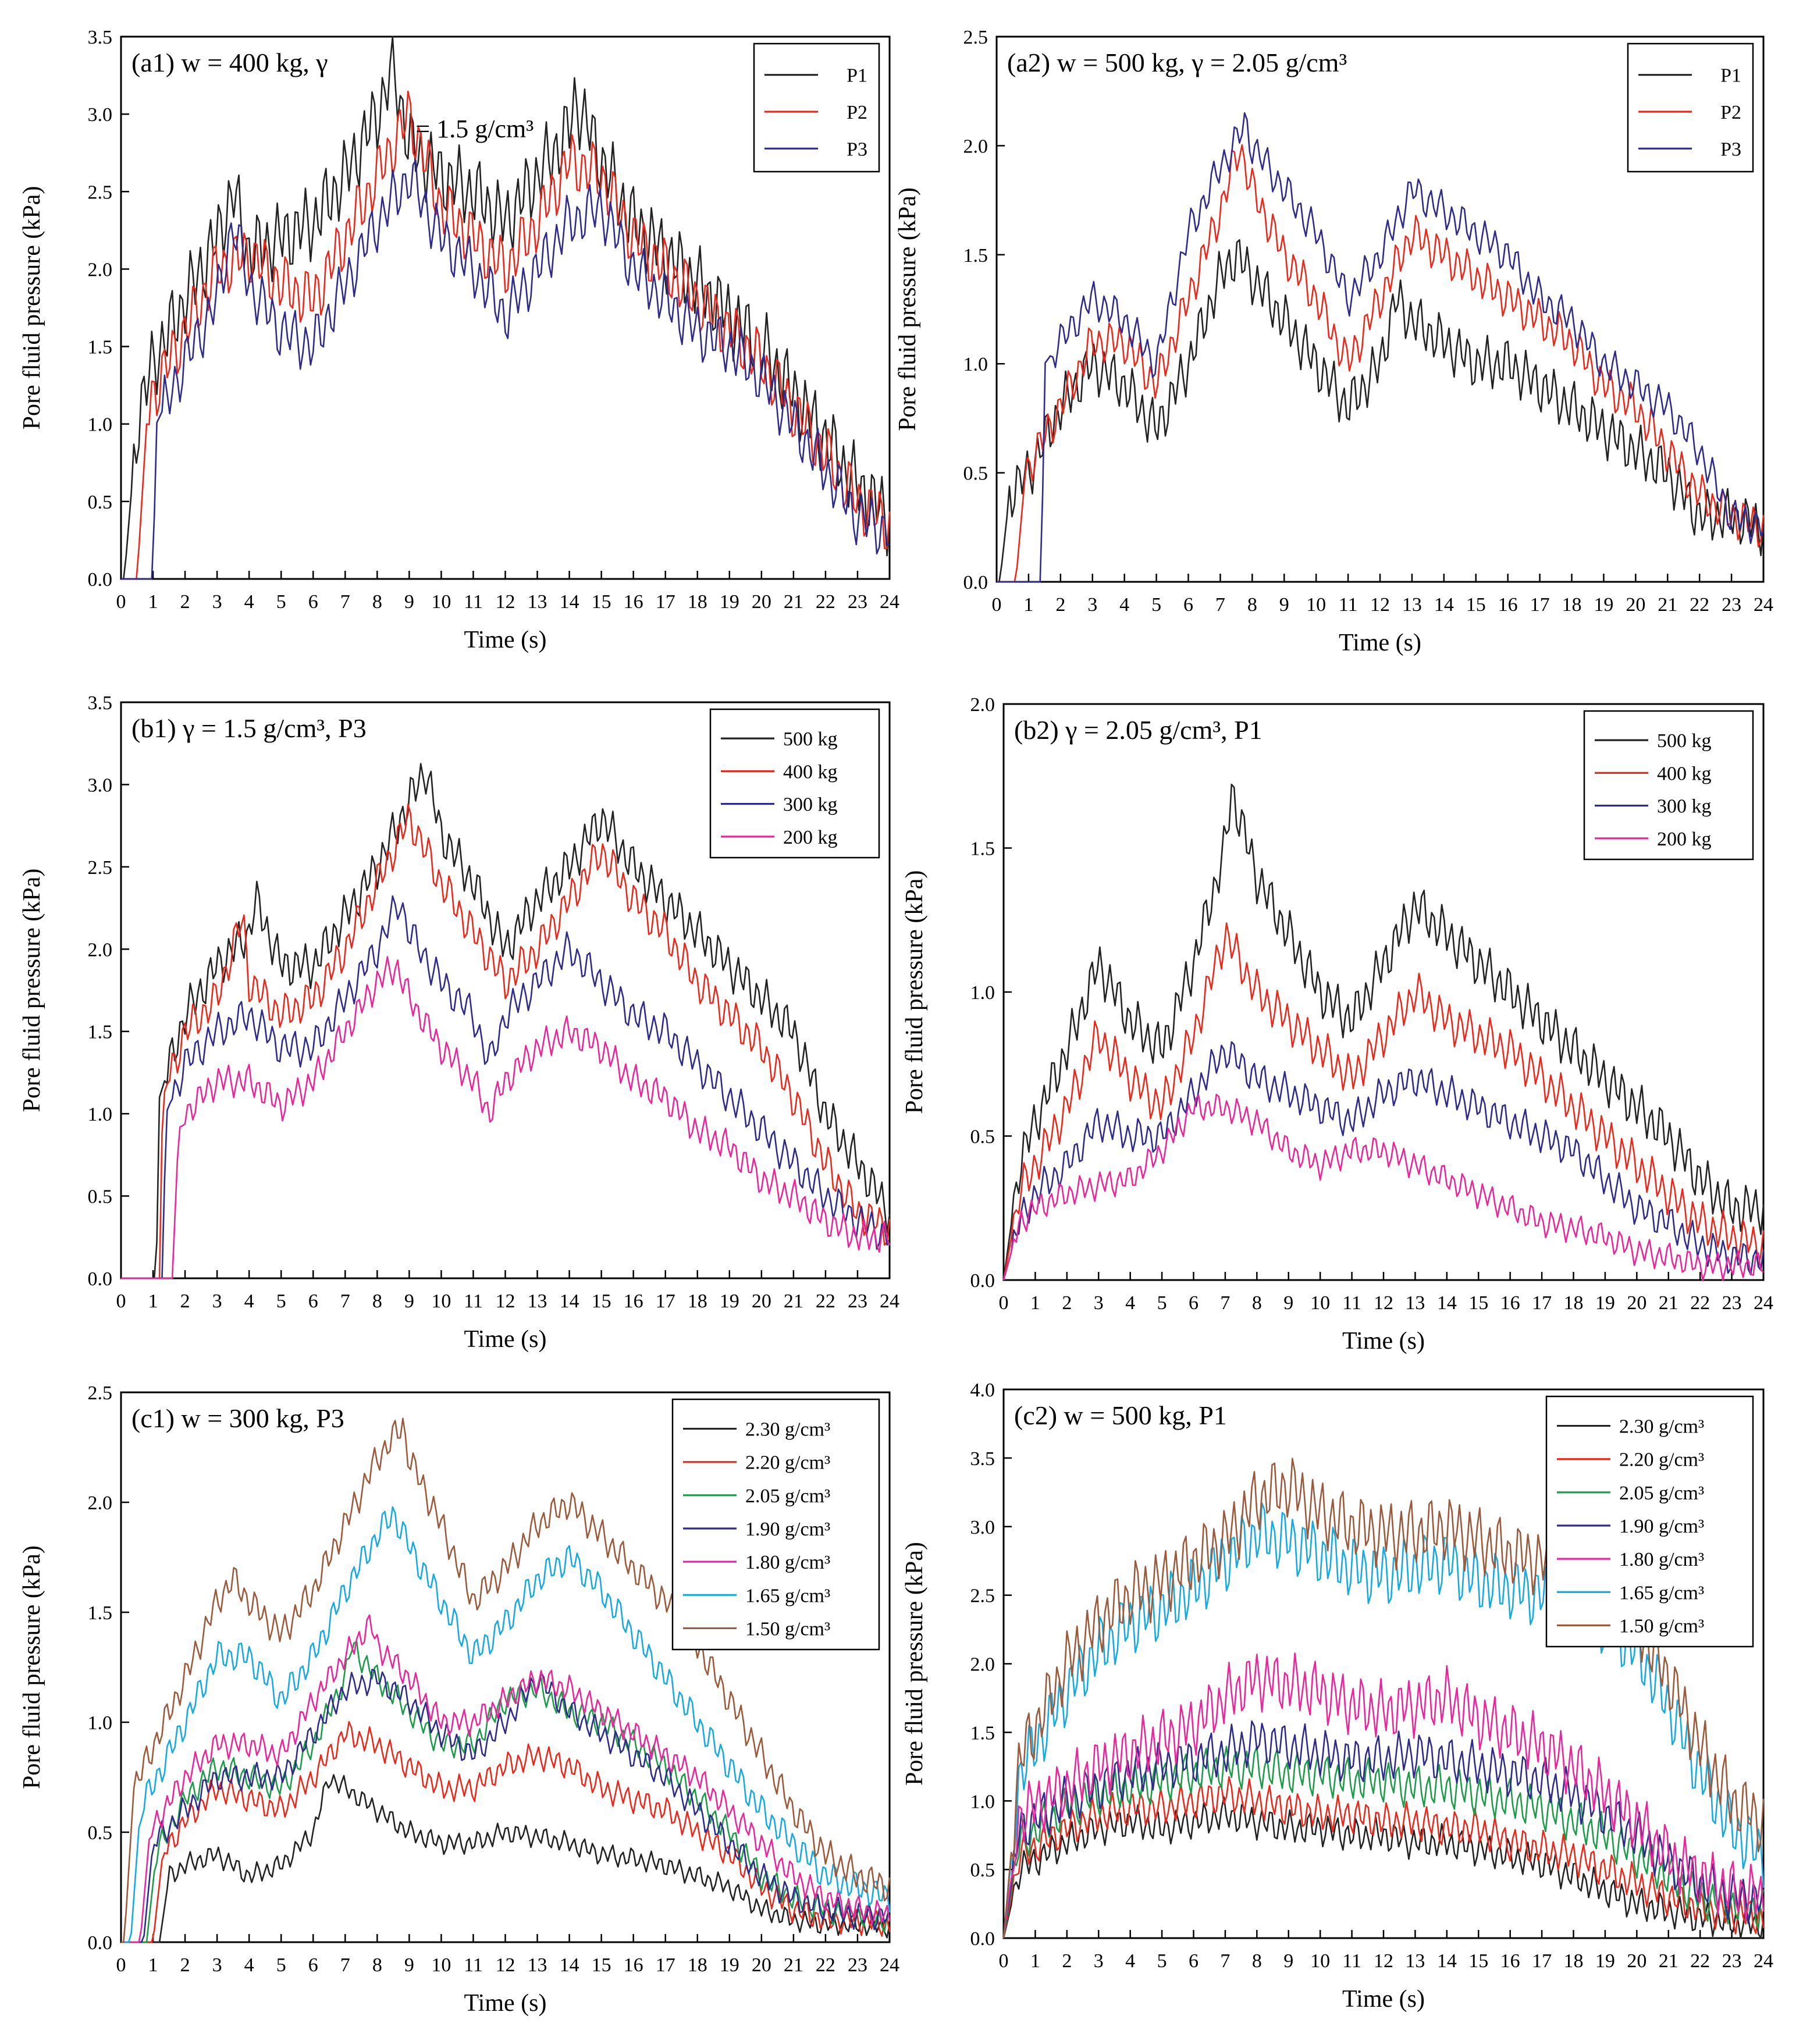 This screenshot has width=1803, height=2044. What do you see at coordinates (249, 728) in the screenshot?
I see `panel-title: (b1) γ = 1.5 g/cm³, P3` at bounding box center [249, 728].